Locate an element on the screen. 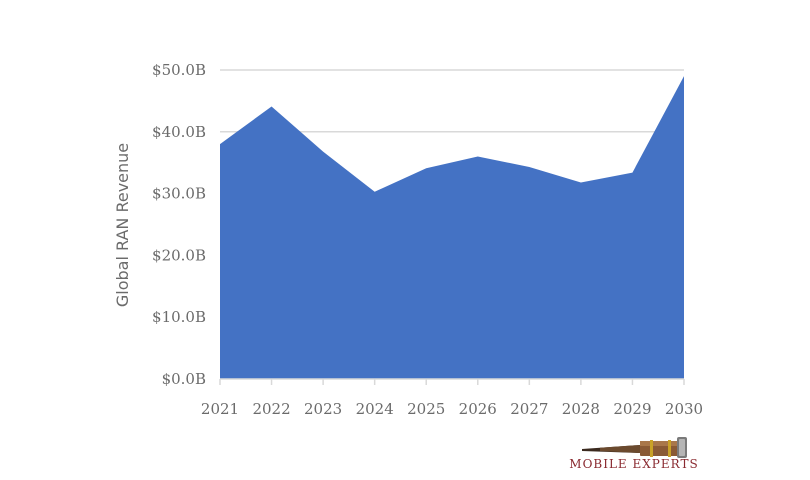 This screenshot has height=480, width=810. x-tick-label: 2029 is located at coordinates (632, 409).